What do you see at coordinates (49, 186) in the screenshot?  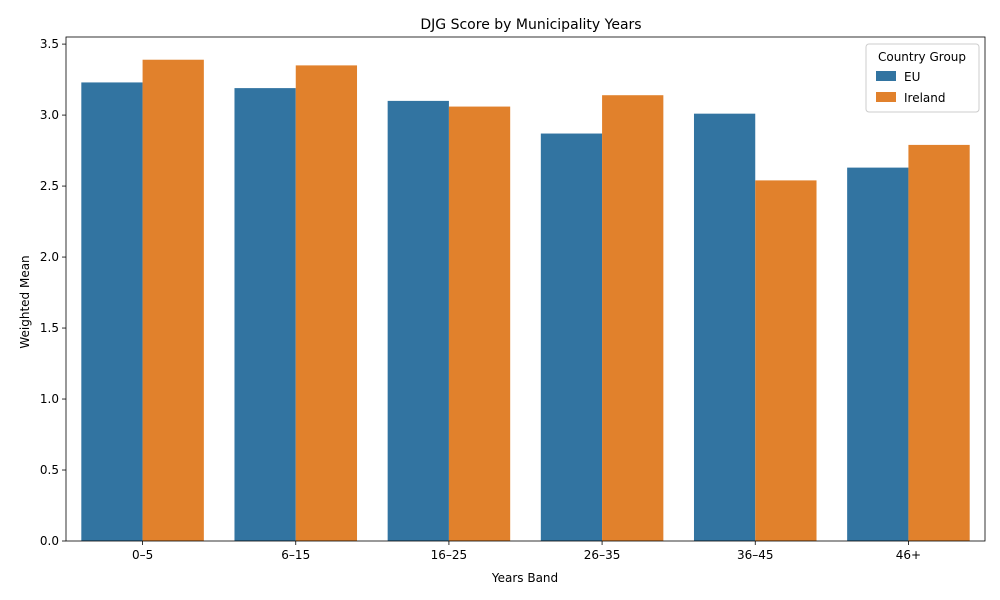 I see `y-tick-label: 2.5` at bounding box center [49, 186].